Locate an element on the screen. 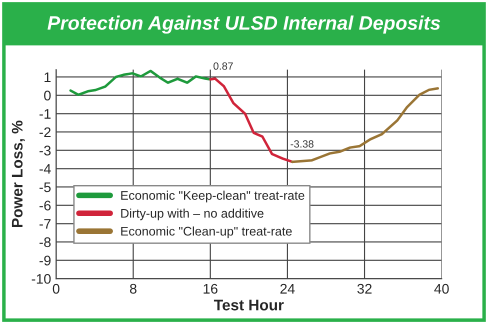  x-tick-label: 32 is located at coordinates (364, 289).